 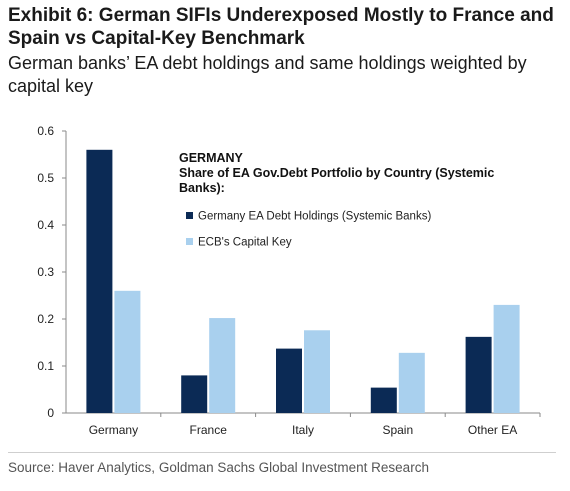 What do you see at coordinates (245, 243) in the screenshot?
I see `legend-label-series2: ECB's Capital Key` at bounding box center [245, 243].